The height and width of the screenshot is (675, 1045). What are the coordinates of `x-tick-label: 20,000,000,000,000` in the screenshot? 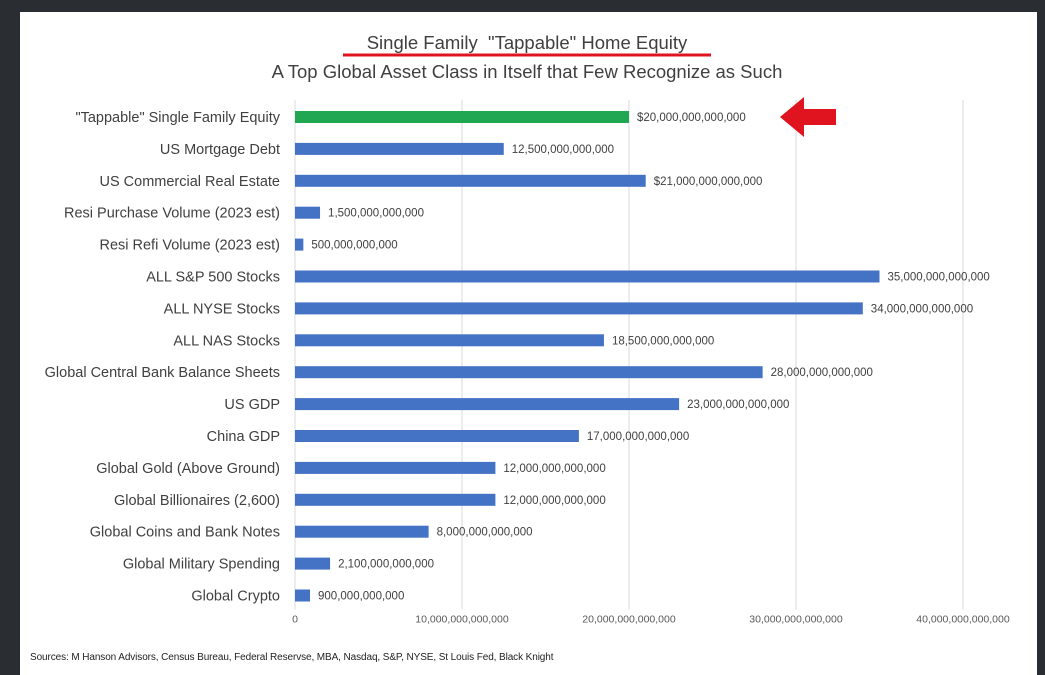 It's located at (629, 620).